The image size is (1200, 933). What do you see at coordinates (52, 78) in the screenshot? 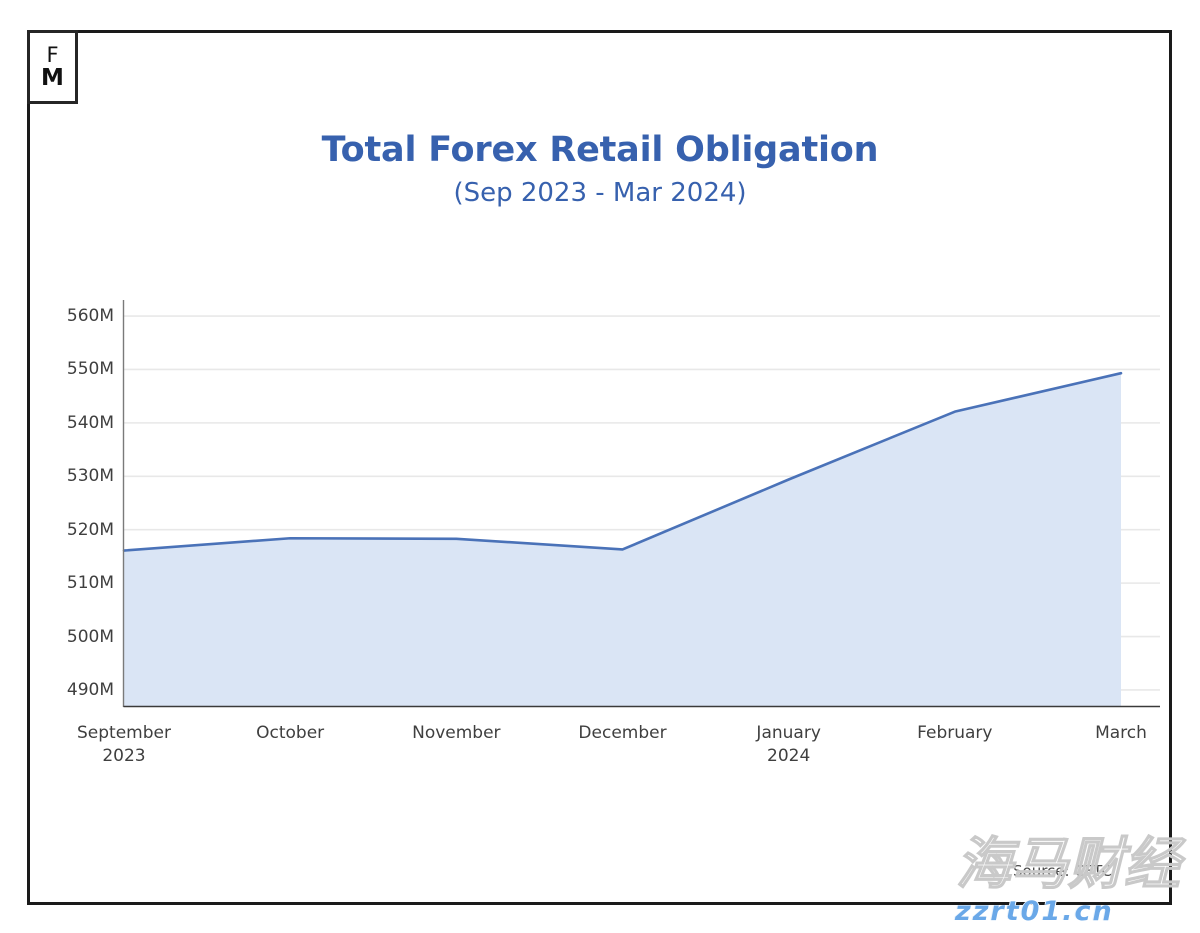
I see `logo-letter-m: M` at bounding box center [52, 78].